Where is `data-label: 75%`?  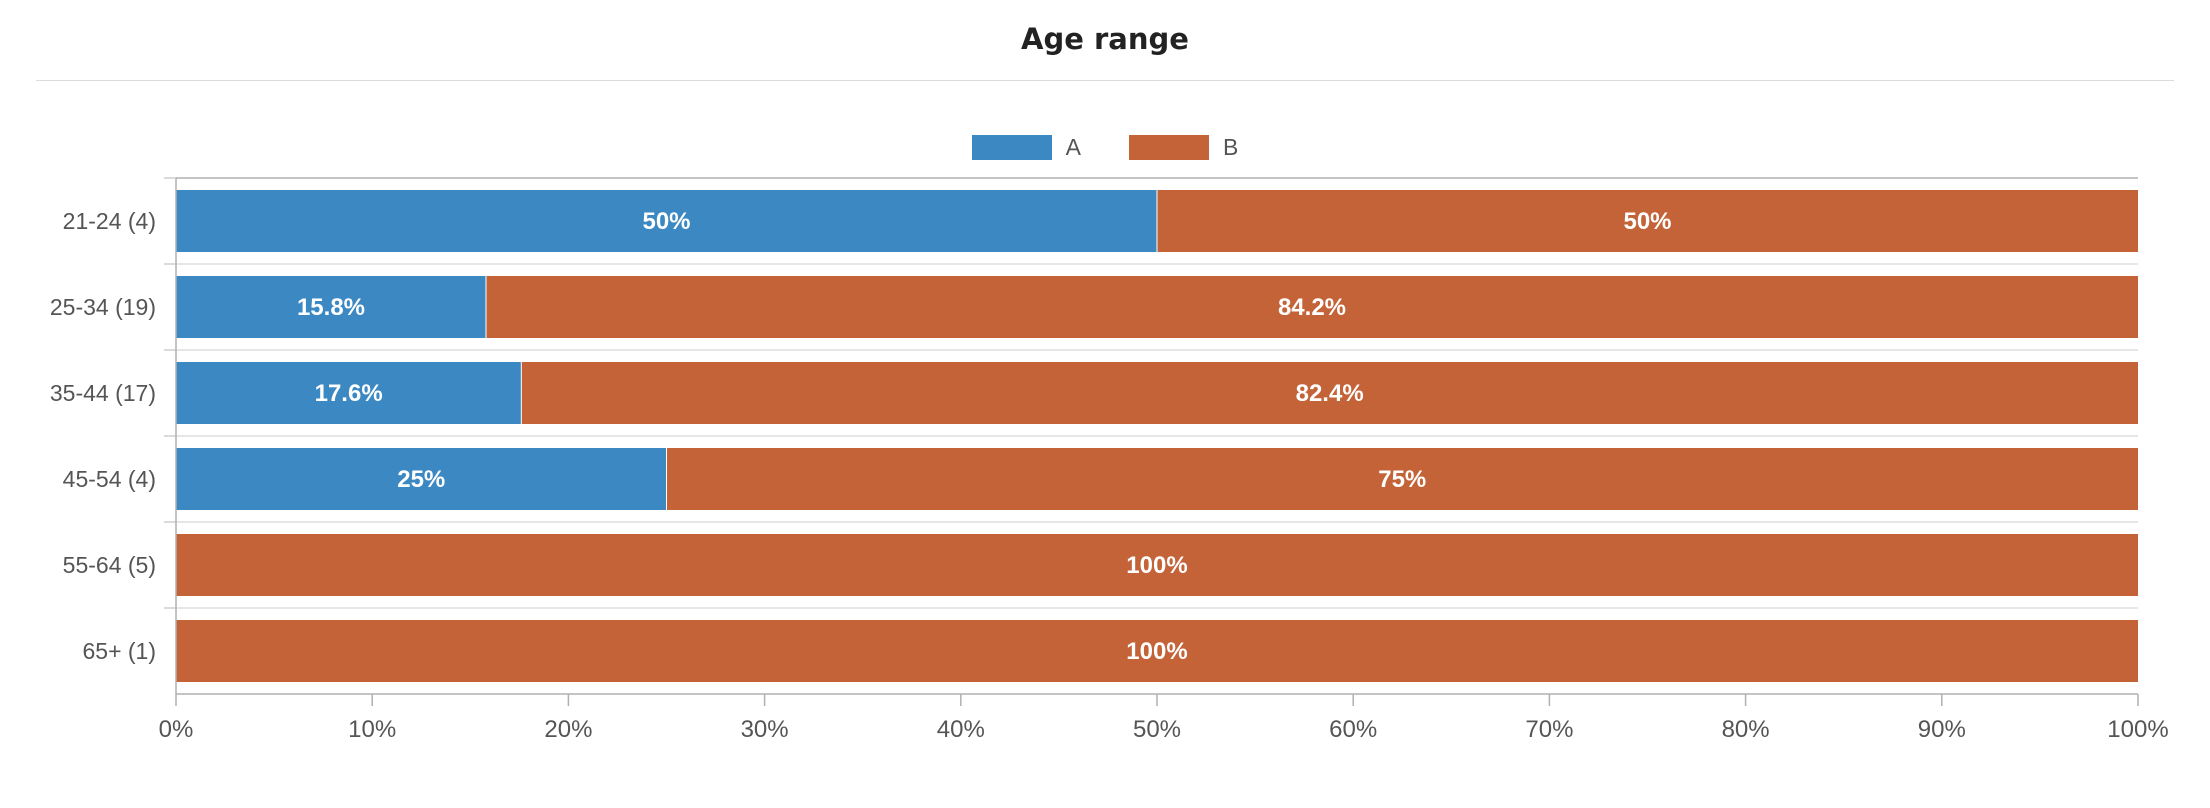 data-label: 75% is located at coordinates (1402, 479).